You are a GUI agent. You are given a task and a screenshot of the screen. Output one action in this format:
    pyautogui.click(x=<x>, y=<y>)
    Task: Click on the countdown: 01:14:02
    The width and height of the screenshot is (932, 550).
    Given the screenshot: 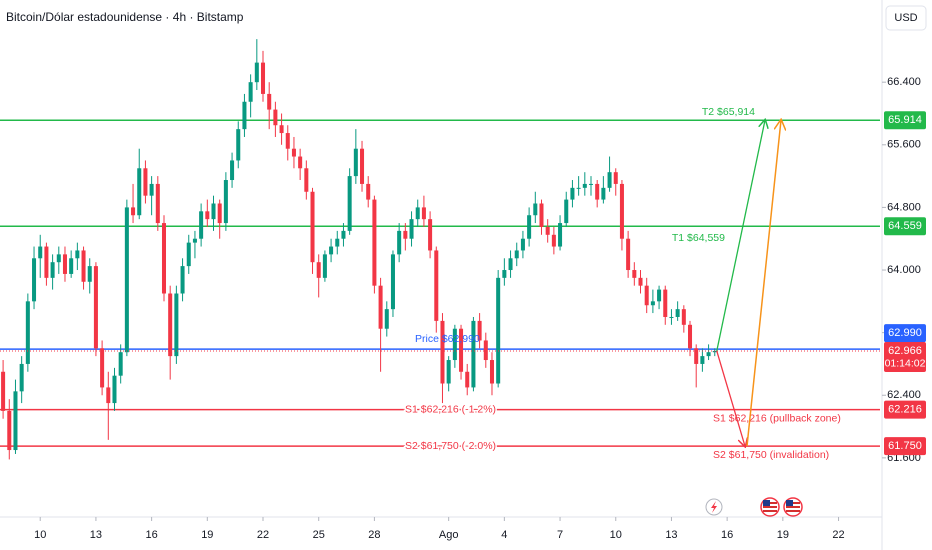 What is the action you would take?
    pyautogui.click(x=905, y=364)
    